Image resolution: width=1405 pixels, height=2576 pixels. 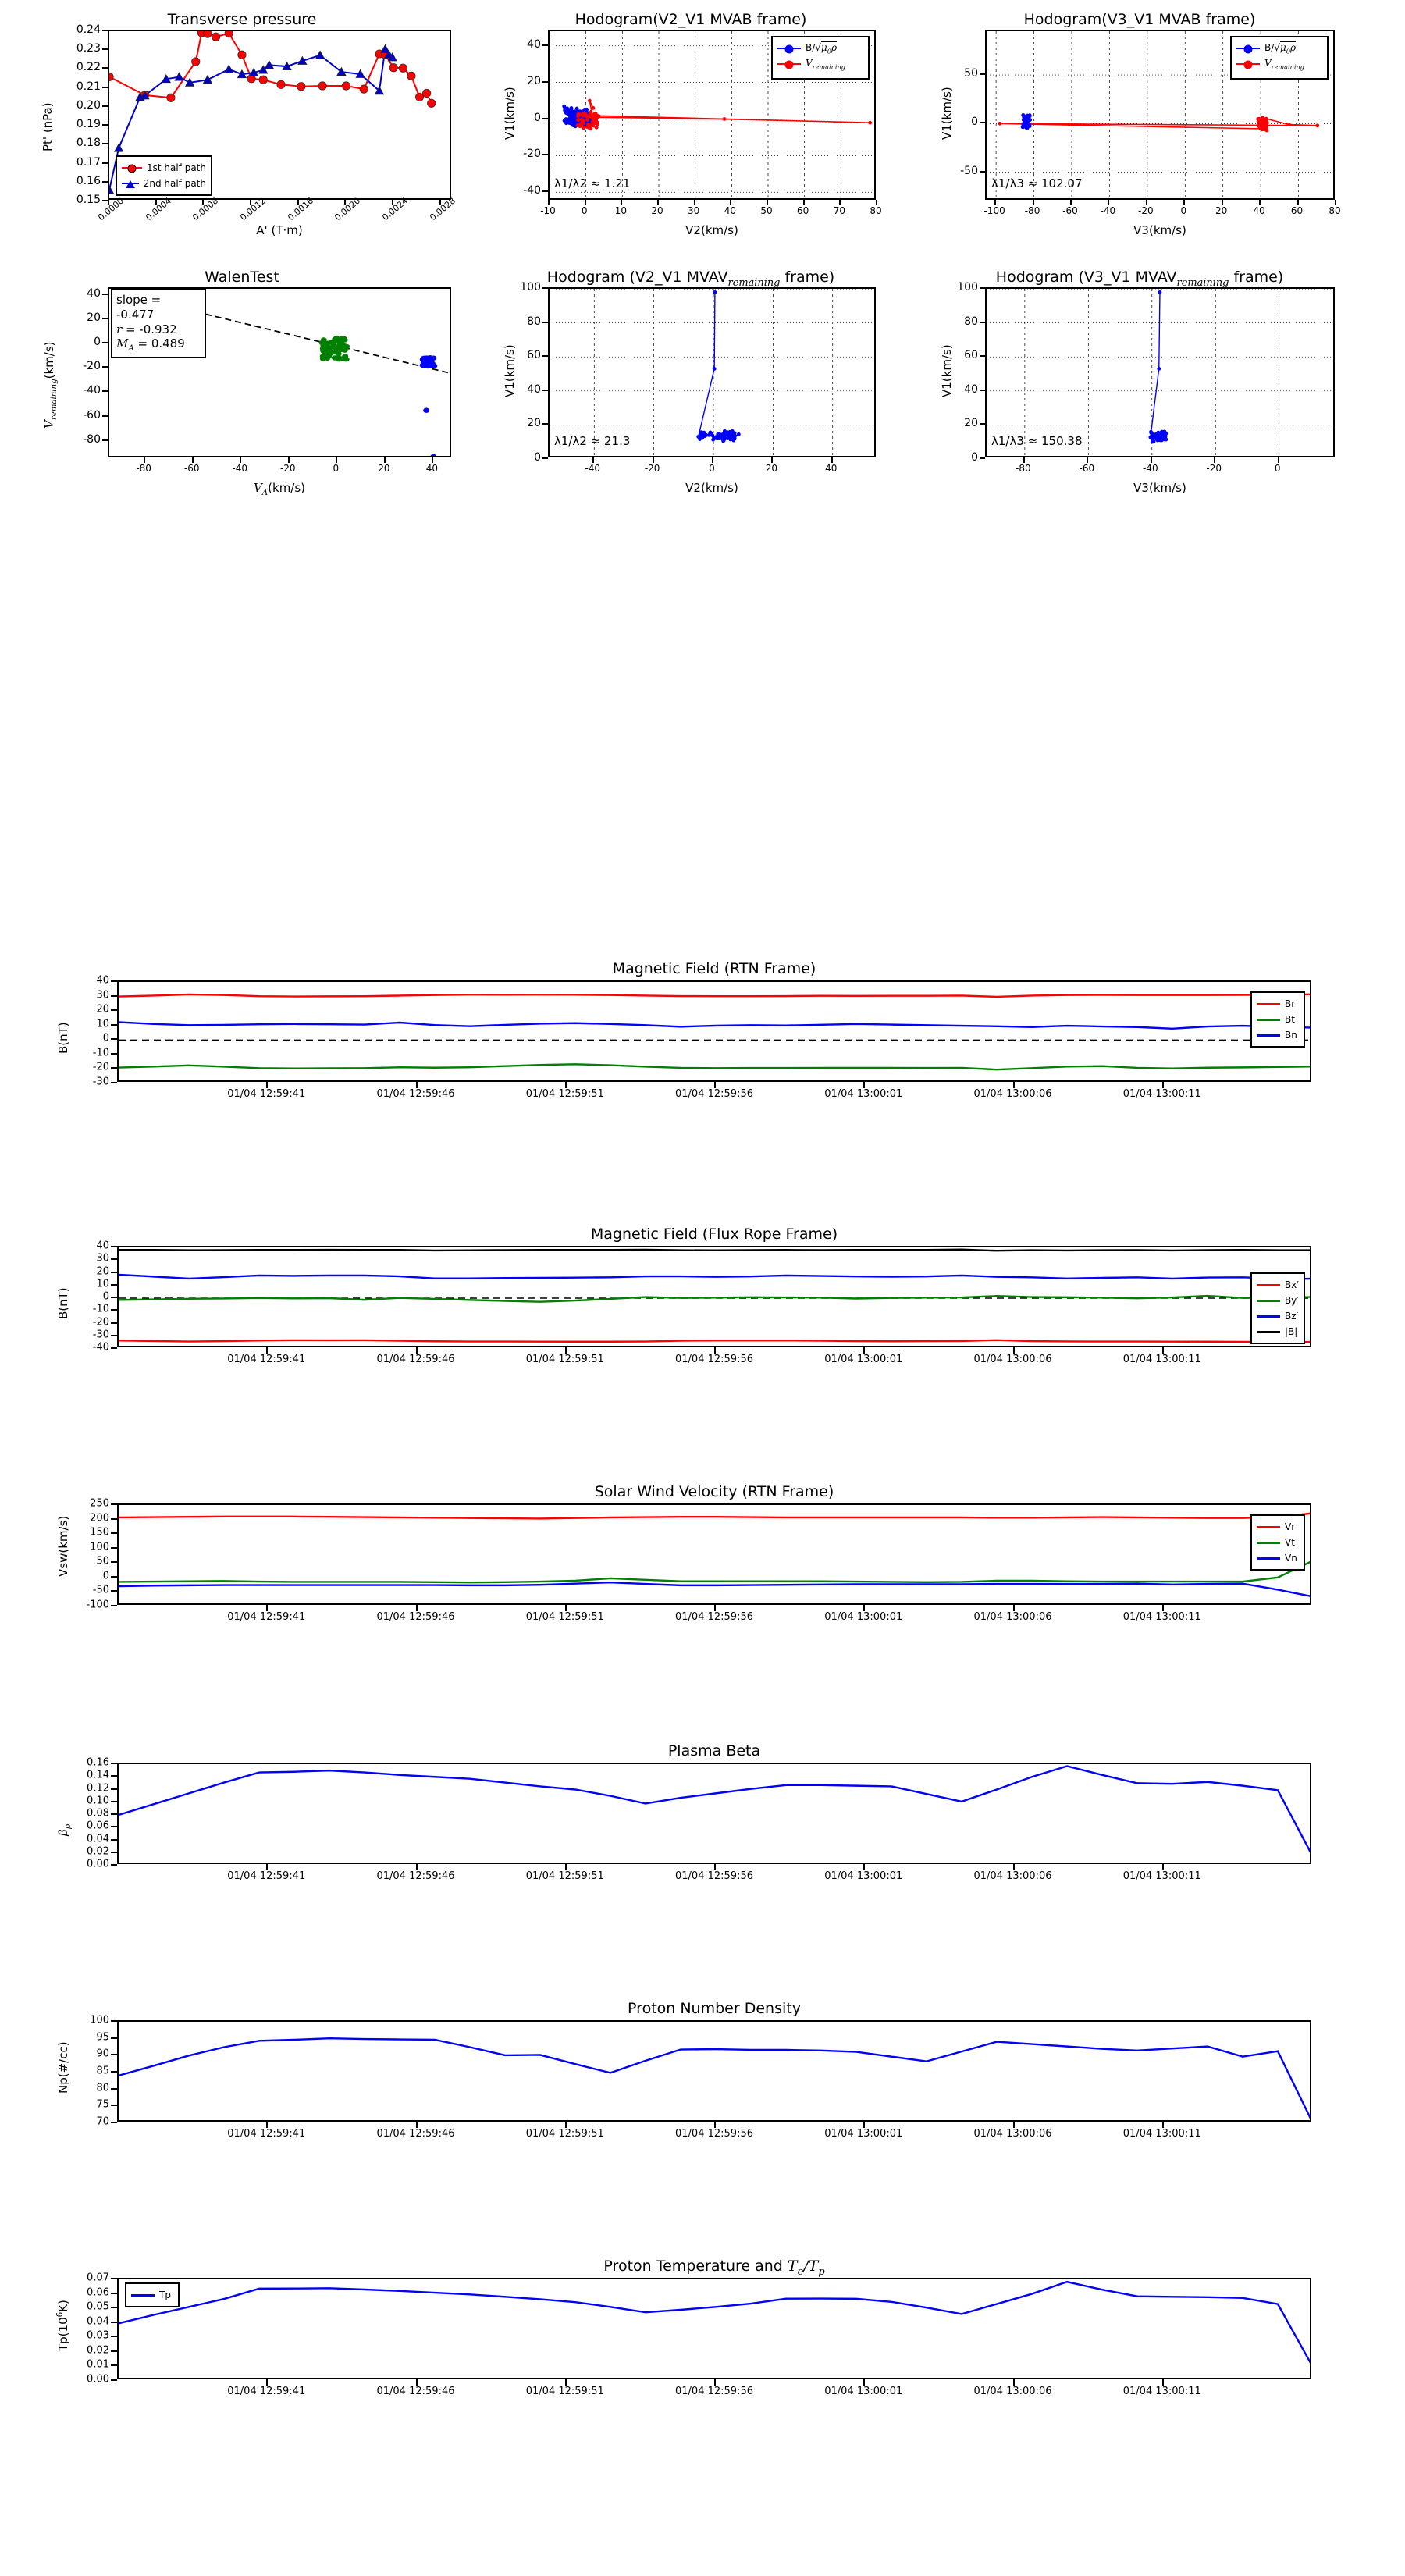 I want to click on x-tick-label: 0, so click(x=337, y=469).